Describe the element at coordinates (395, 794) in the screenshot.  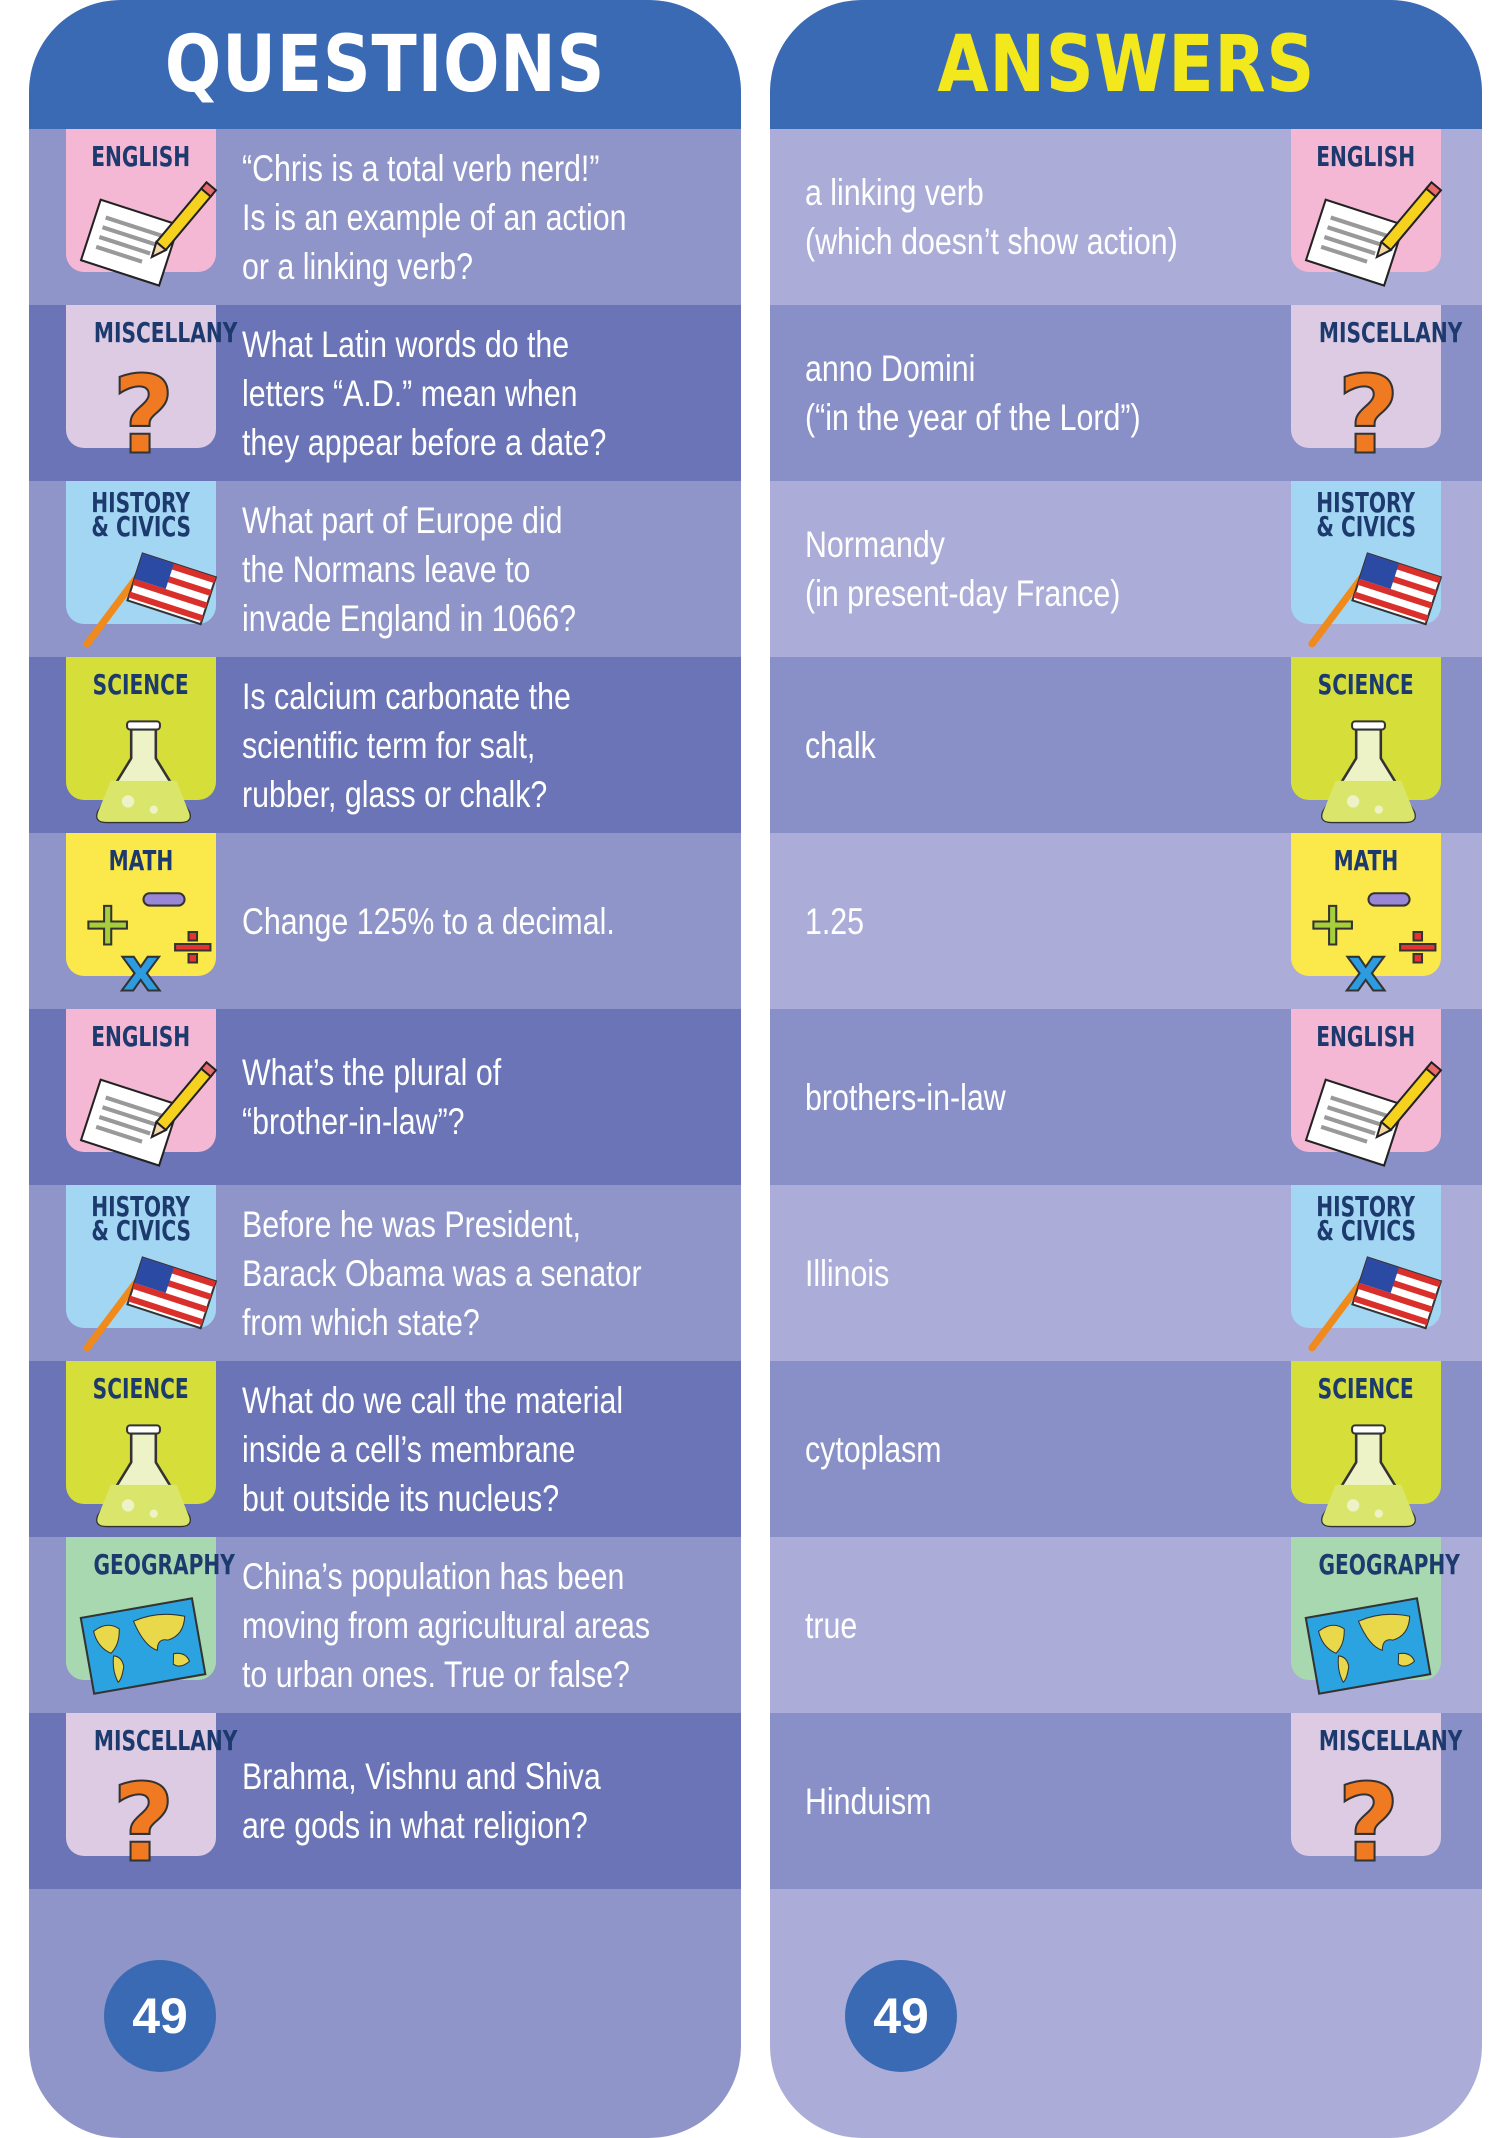
I see `question-line: rubber, glass or chalk?` at that location.